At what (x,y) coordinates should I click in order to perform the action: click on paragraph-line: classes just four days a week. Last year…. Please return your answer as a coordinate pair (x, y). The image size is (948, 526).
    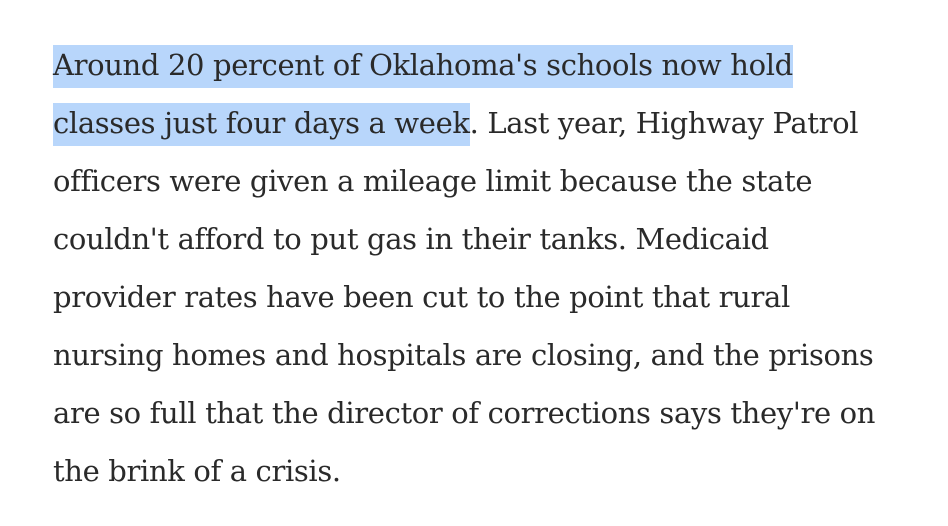
    Looking at the image, I should click on (493, 123).